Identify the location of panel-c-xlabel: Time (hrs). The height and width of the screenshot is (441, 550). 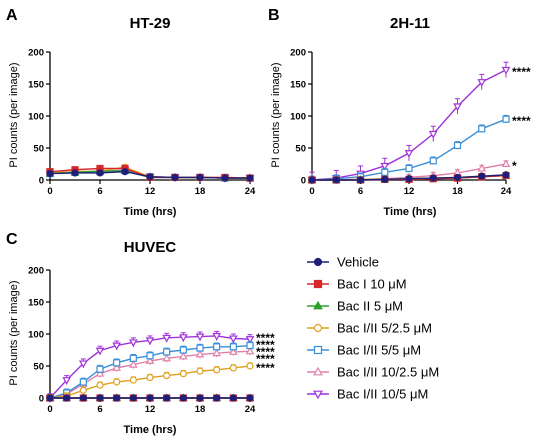
(150, 430).